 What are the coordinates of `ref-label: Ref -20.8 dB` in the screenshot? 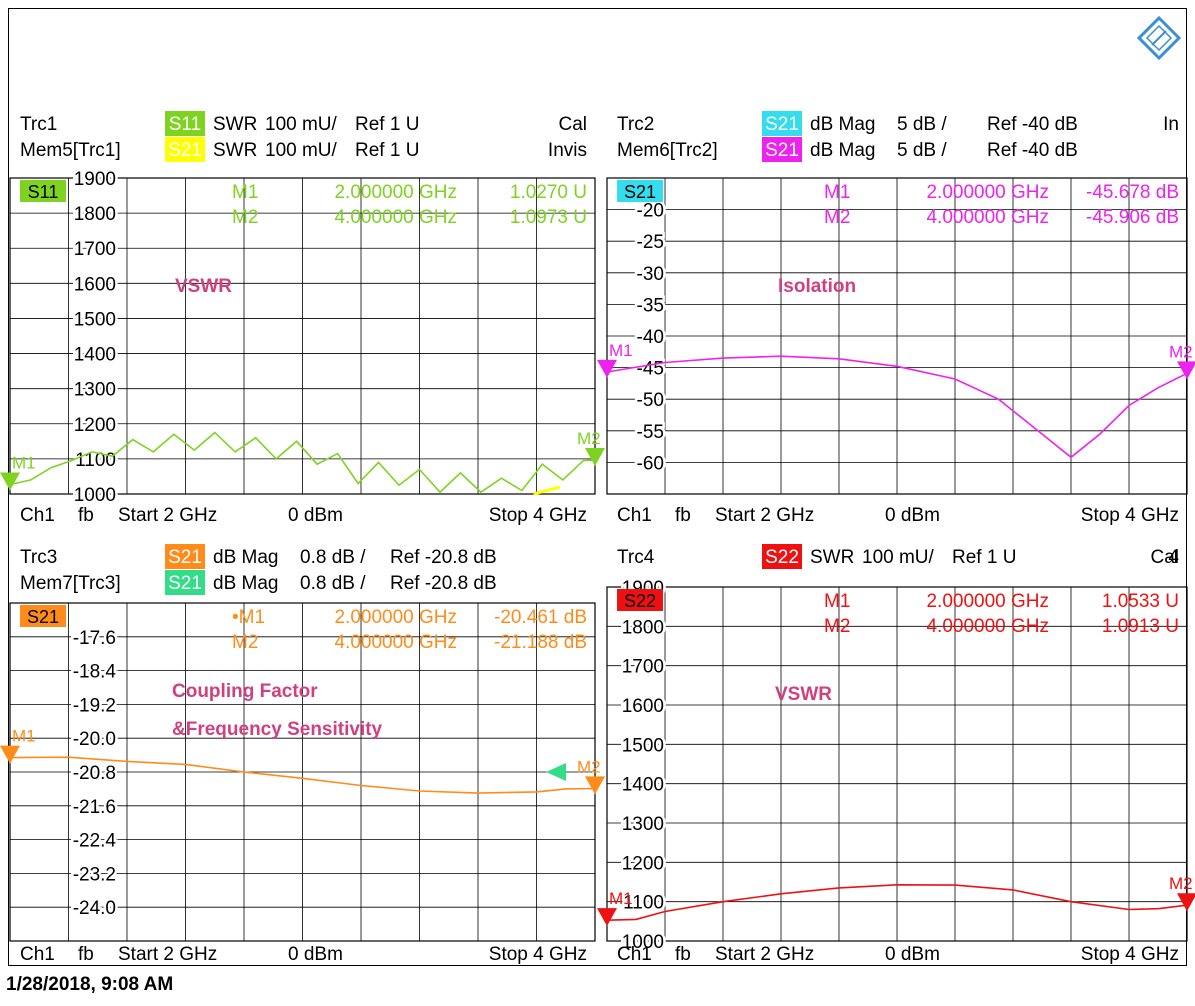 It's located at (443, 583).